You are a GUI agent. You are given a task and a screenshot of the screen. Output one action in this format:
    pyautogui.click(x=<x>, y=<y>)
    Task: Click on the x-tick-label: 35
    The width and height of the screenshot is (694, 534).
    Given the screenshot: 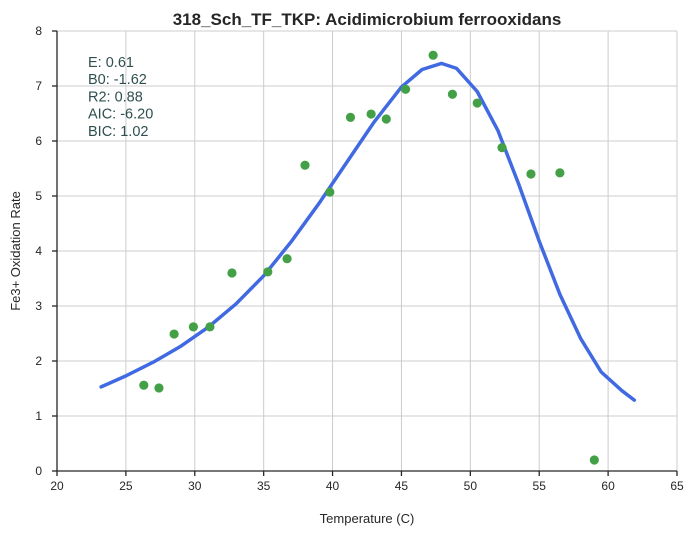 What is the action you would take?
    pyautogui.click(x=264, y=486)
    